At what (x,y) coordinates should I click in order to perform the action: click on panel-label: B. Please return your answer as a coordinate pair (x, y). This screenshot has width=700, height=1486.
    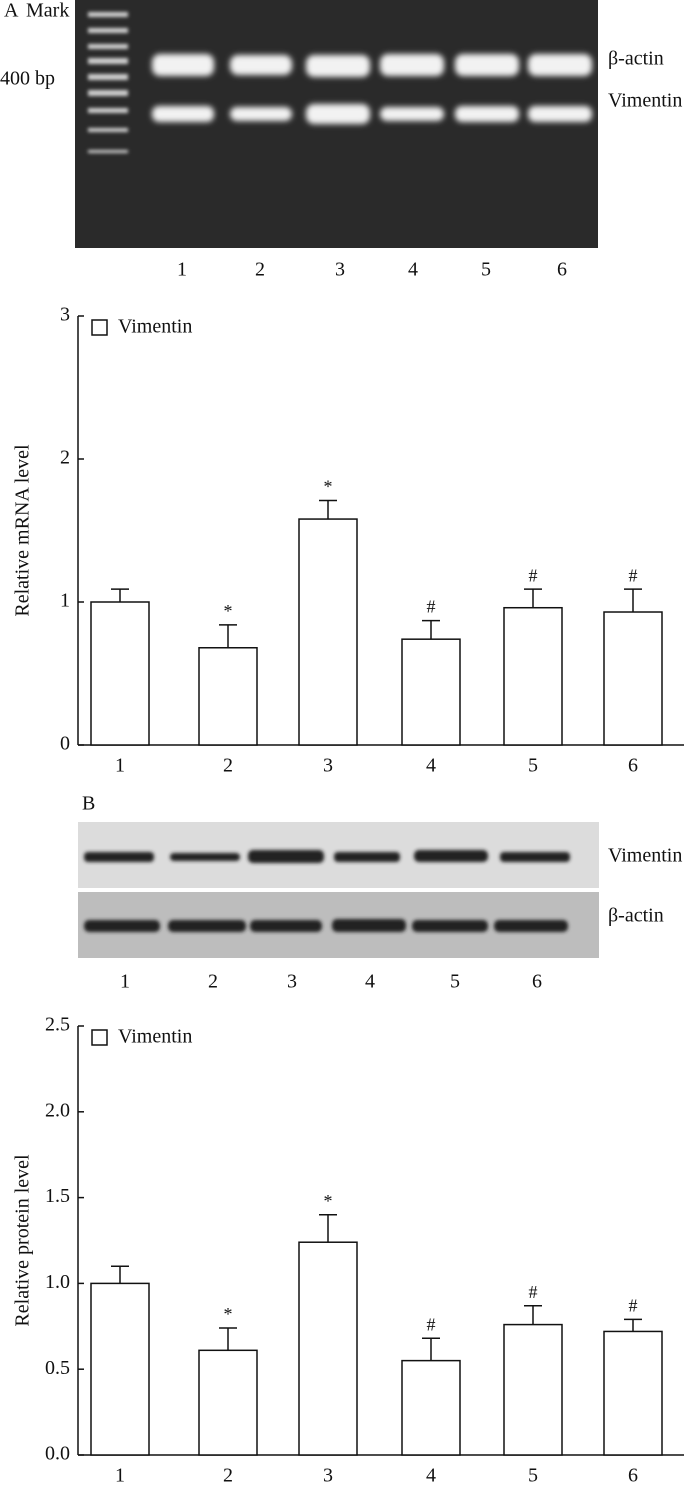
    Looking at the image, I should click on (88, 804).